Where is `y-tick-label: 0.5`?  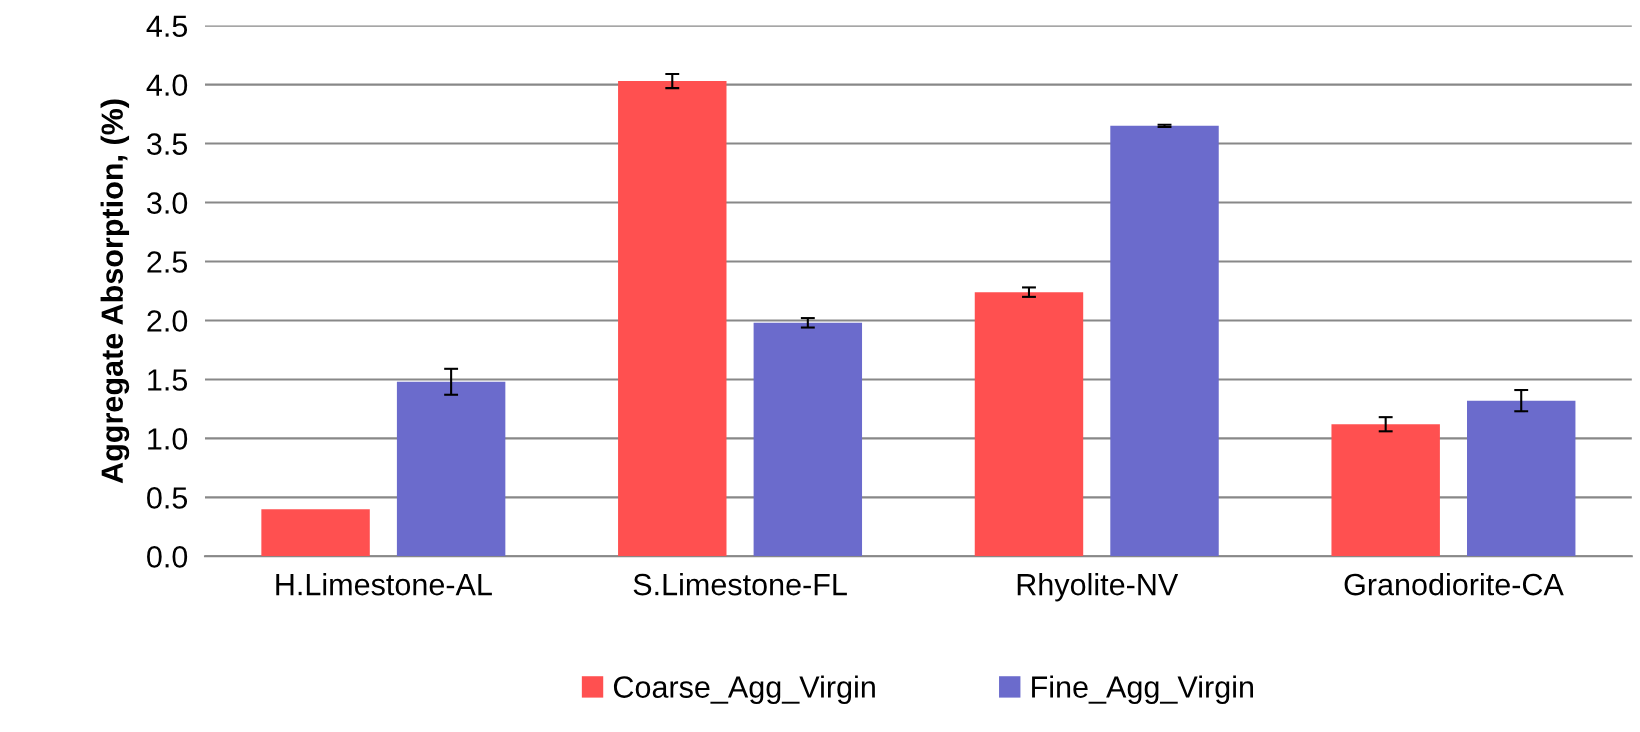
y-tick-label: 0.5 is located at coordinates (167, 498).